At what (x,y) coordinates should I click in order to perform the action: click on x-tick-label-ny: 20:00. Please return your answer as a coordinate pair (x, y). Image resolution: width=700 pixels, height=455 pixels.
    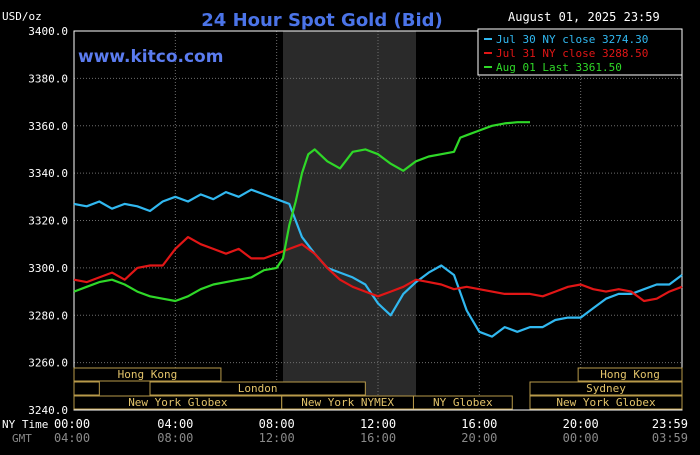
    Looking at the image, I should click on (581, 424).